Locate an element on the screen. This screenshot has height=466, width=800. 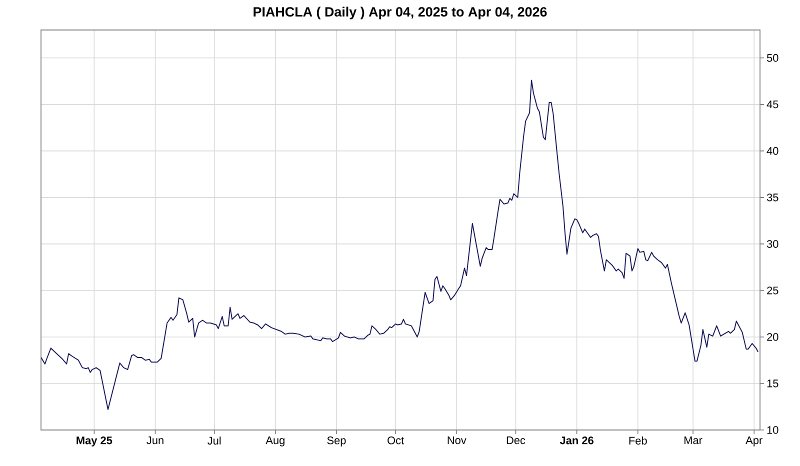
x-tick-label: Dec is located at coordinates (516, 440).